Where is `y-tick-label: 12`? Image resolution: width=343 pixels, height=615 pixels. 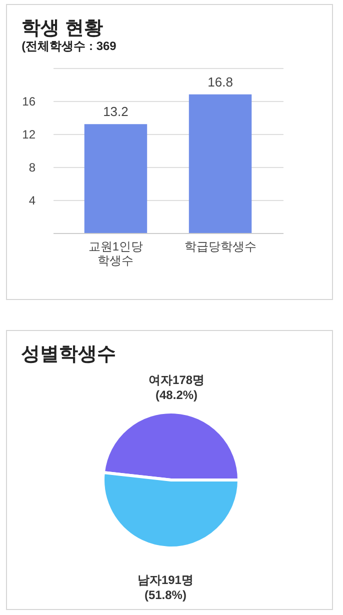 y-tick-label: 12 is located at coordinates (29, 135).